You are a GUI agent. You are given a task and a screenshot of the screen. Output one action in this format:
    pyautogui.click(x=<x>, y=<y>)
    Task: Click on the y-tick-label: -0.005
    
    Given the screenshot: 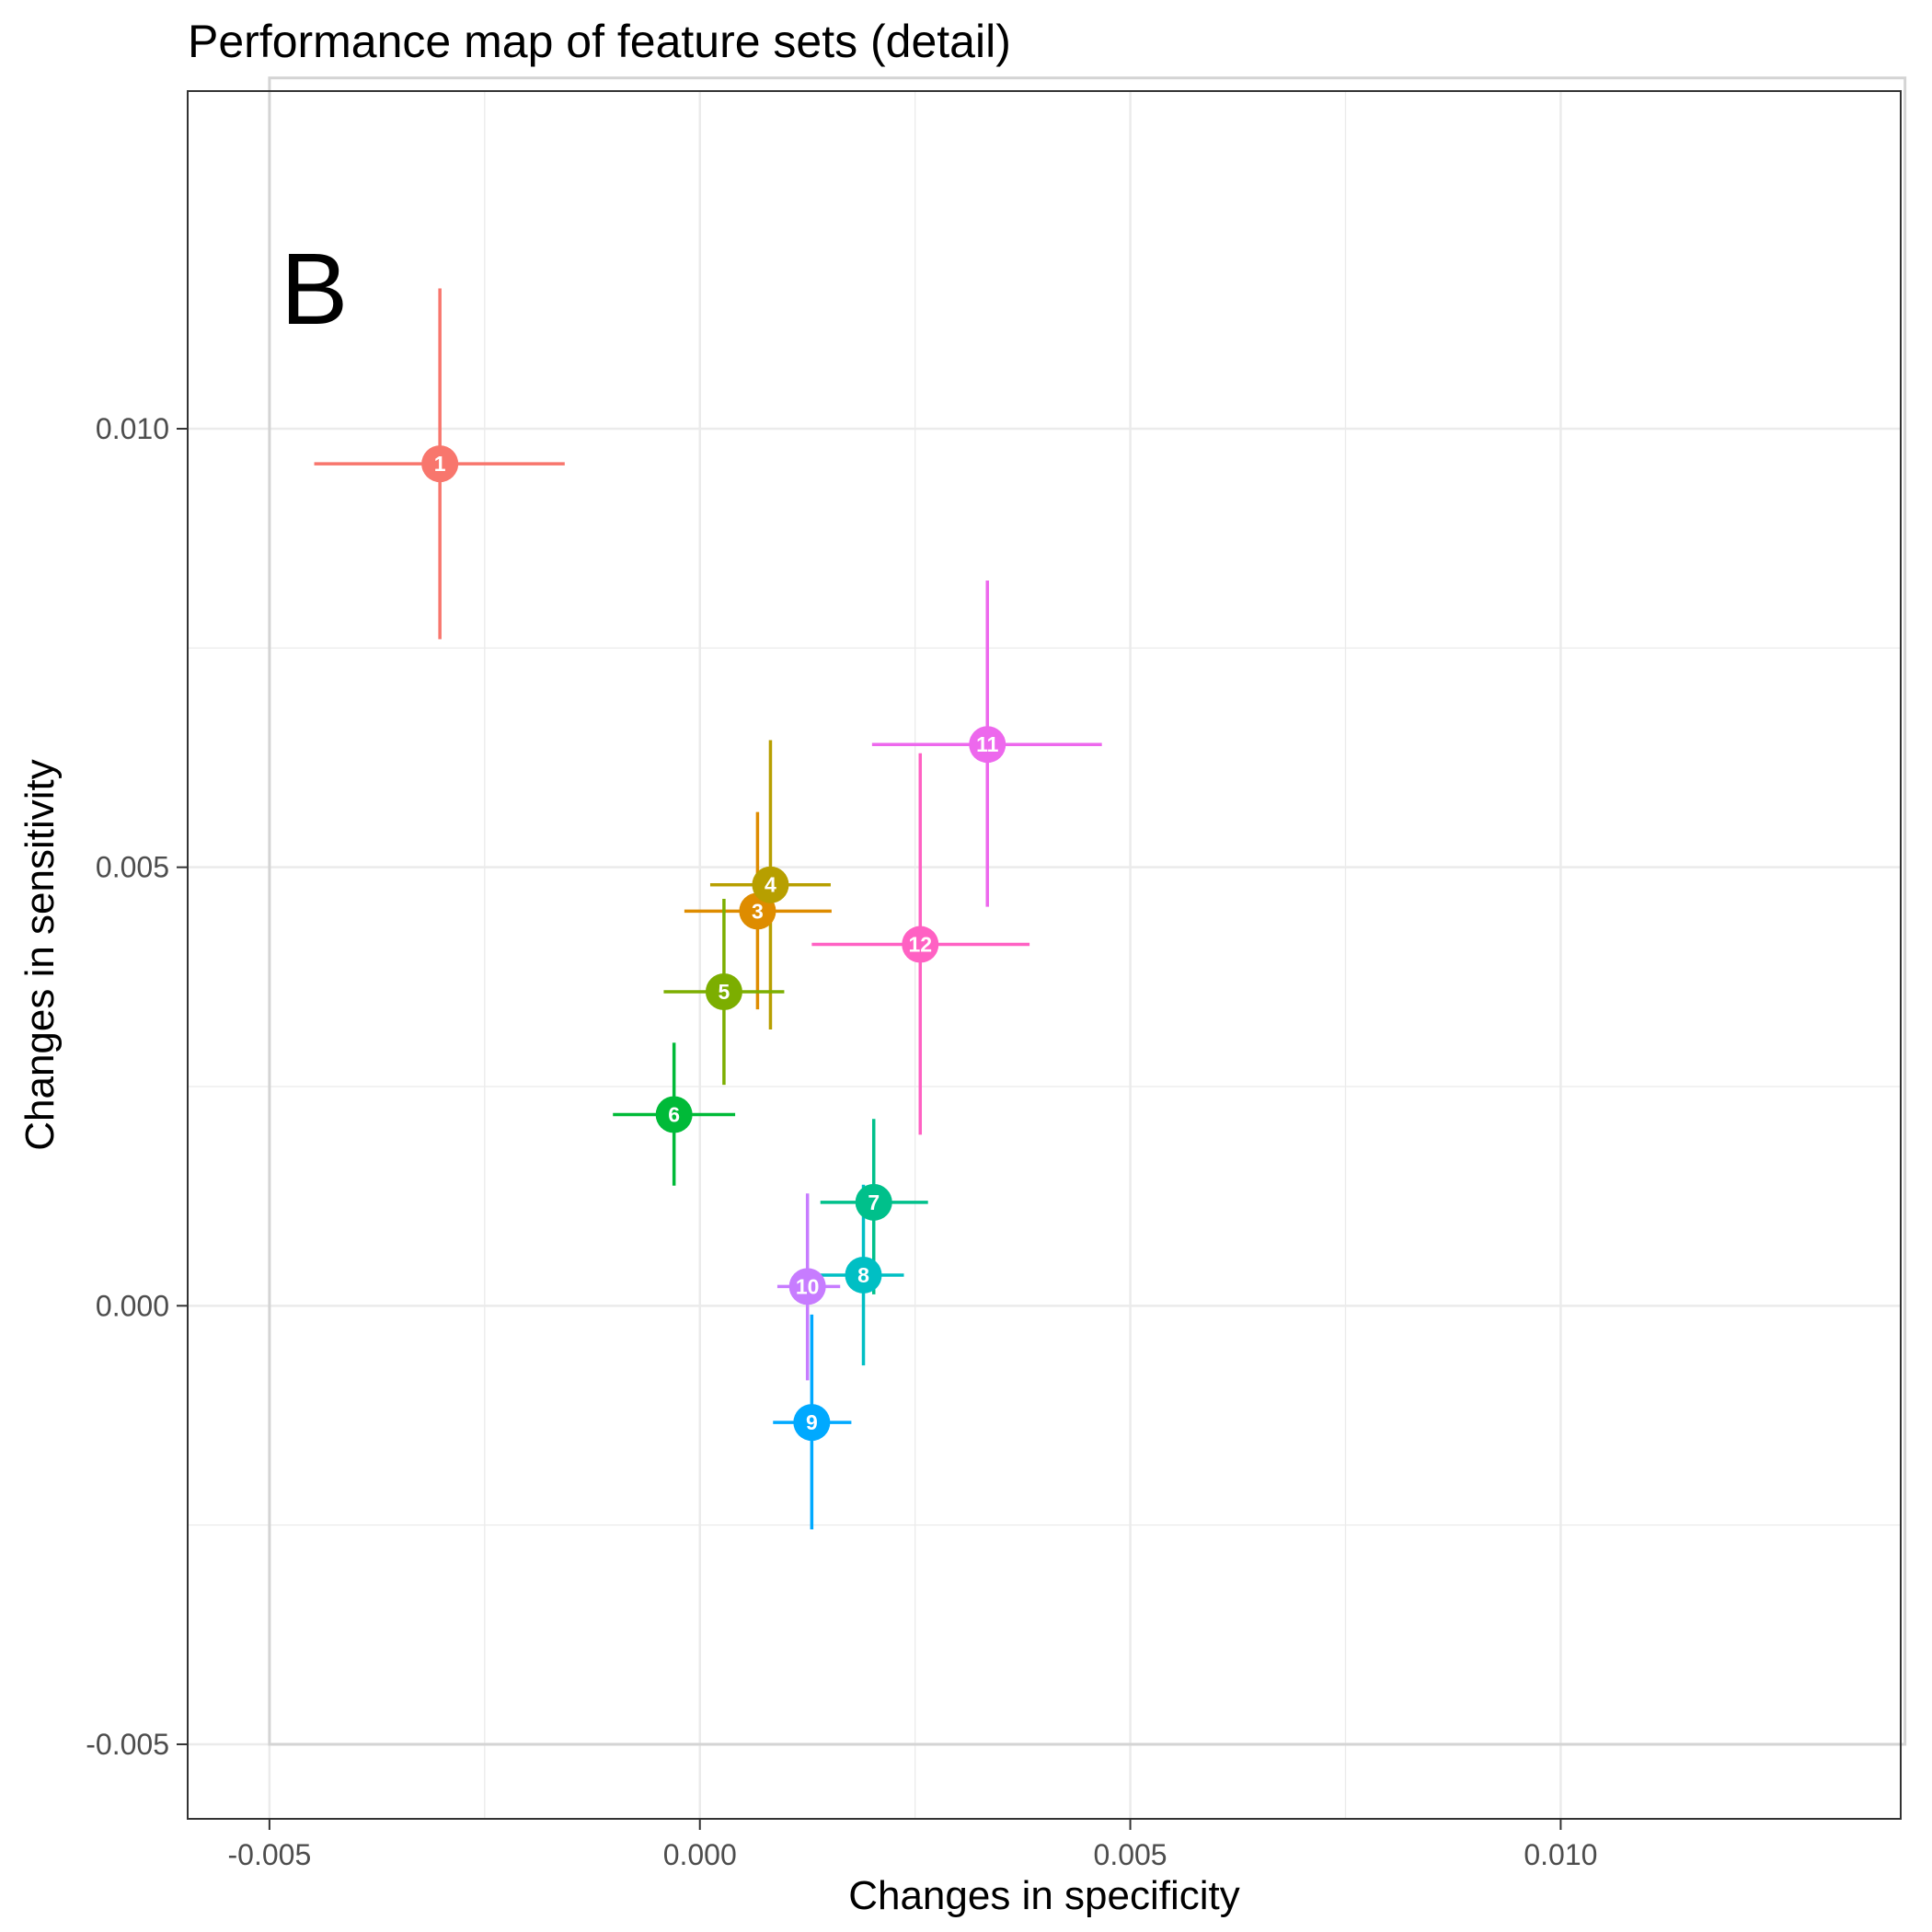 What is the action you would take?
    pyautogui.click(x=127, y=1744)
    